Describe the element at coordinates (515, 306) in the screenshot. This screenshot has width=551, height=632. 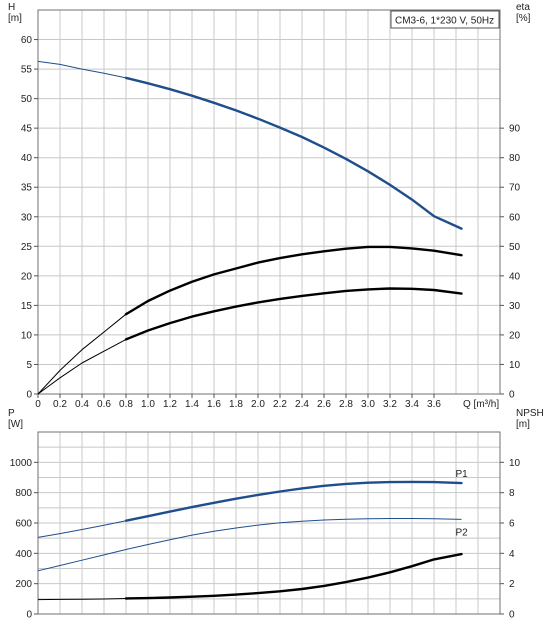
I see `y2-tick-label: 30` at that location.